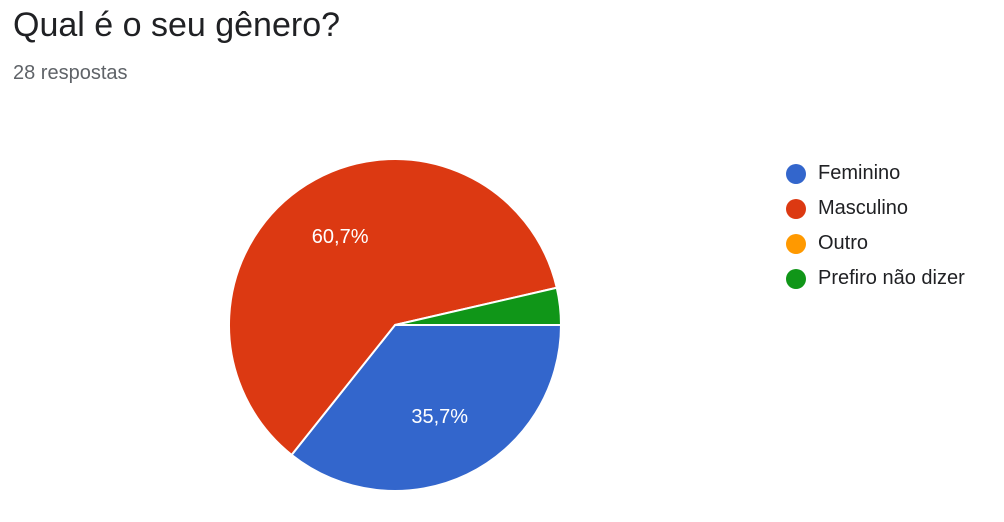  I want to click on legend-label-feminino: Feminino, so click(859, 173).